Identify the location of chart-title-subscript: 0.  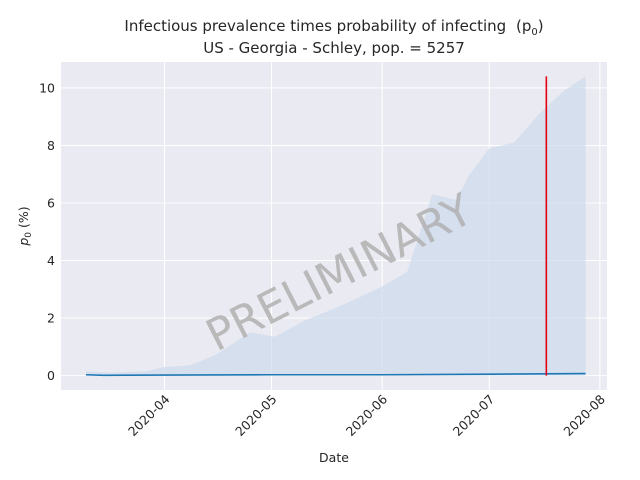
(534, 32).